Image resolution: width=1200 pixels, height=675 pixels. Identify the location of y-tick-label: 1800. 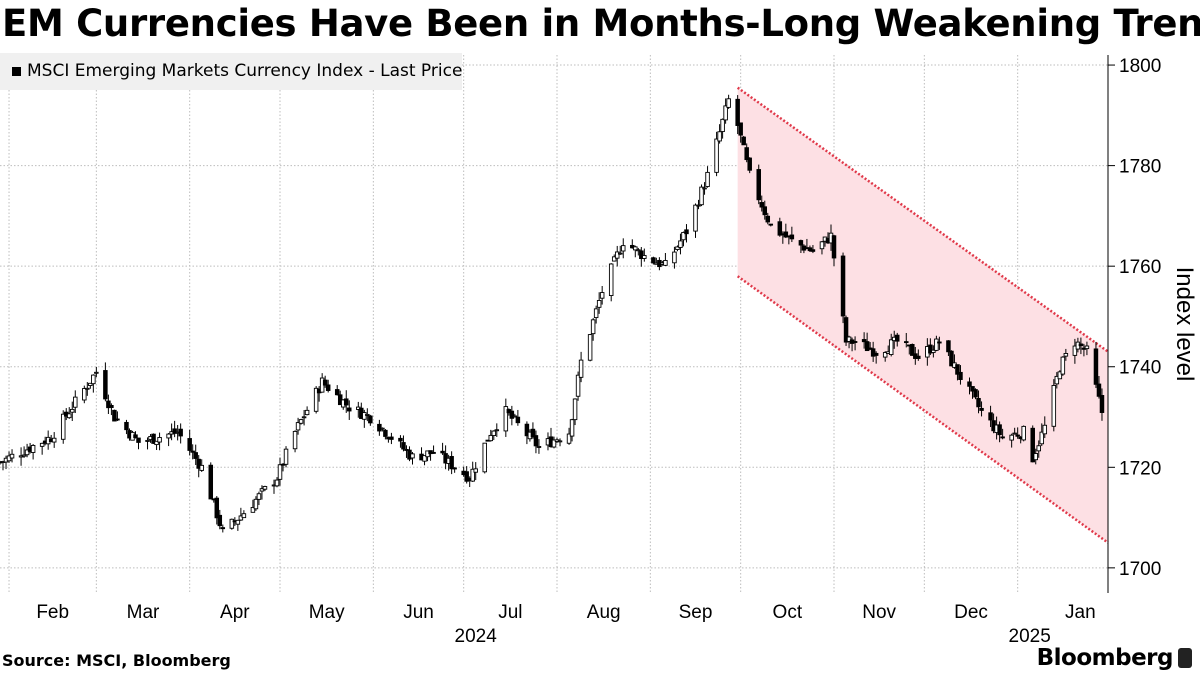
(1140, 66).